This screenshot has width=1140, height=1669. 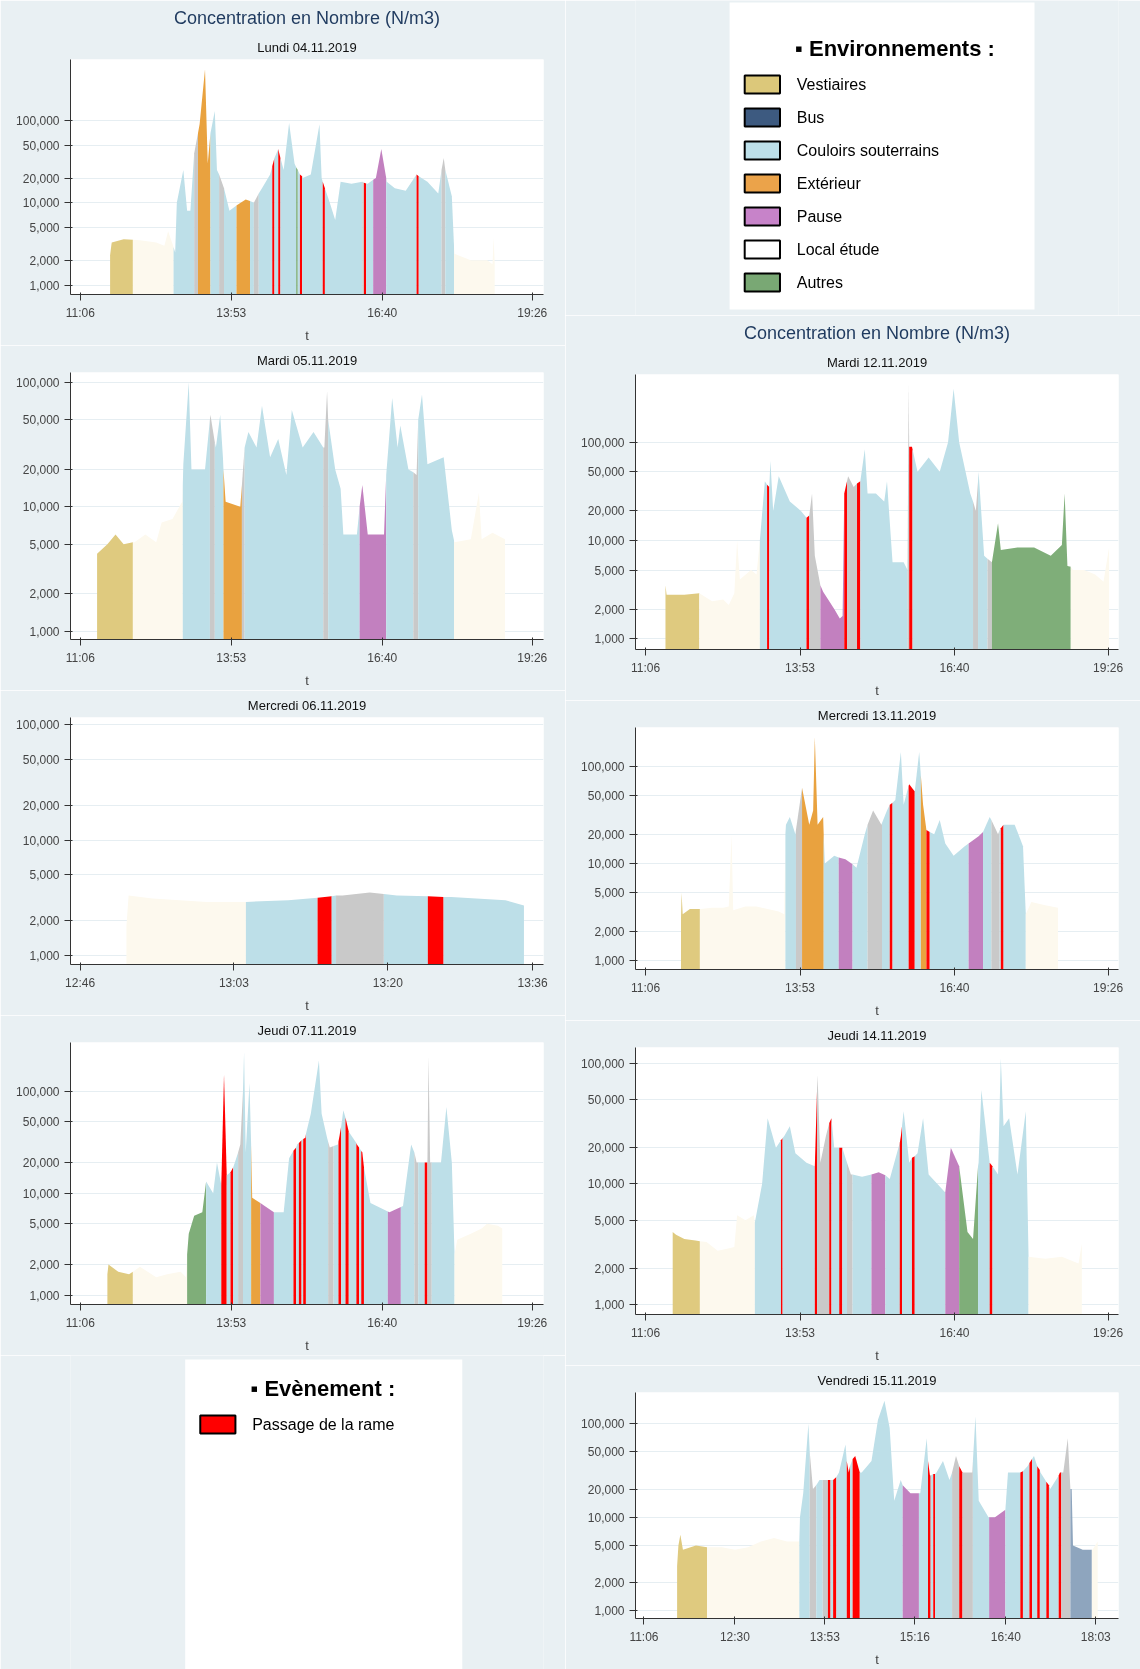 I want to click on x-tick-label: 13:36, so click(x=532, y=982).